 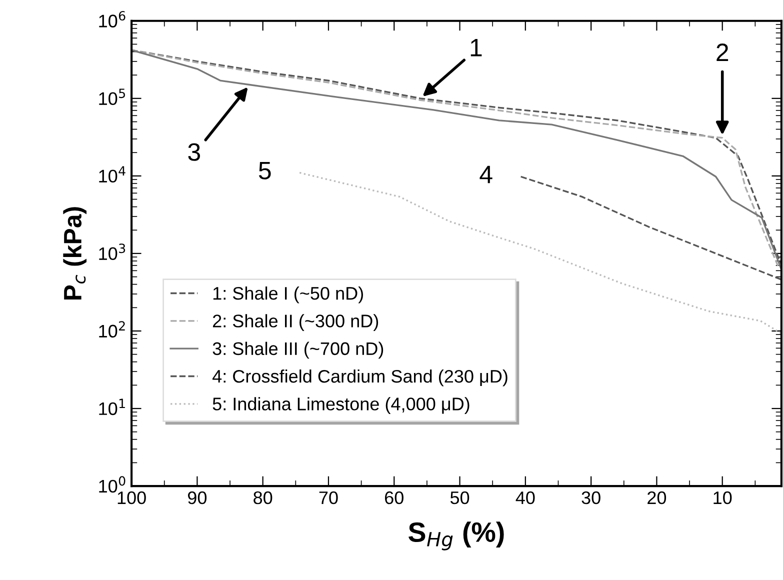 I want to click on x-tick-label: 10, so click(x=723, y=497).